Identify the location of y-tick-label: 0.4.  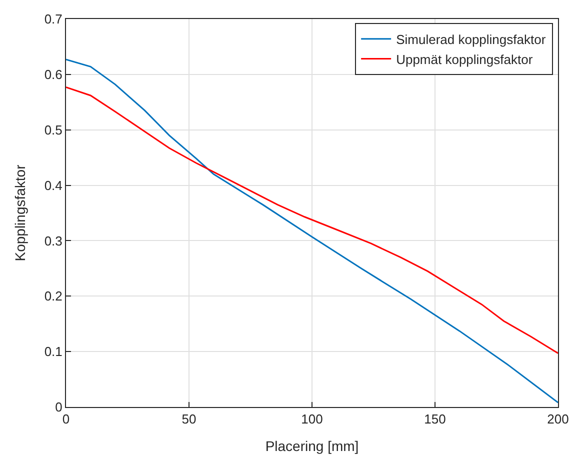
(53, 185).